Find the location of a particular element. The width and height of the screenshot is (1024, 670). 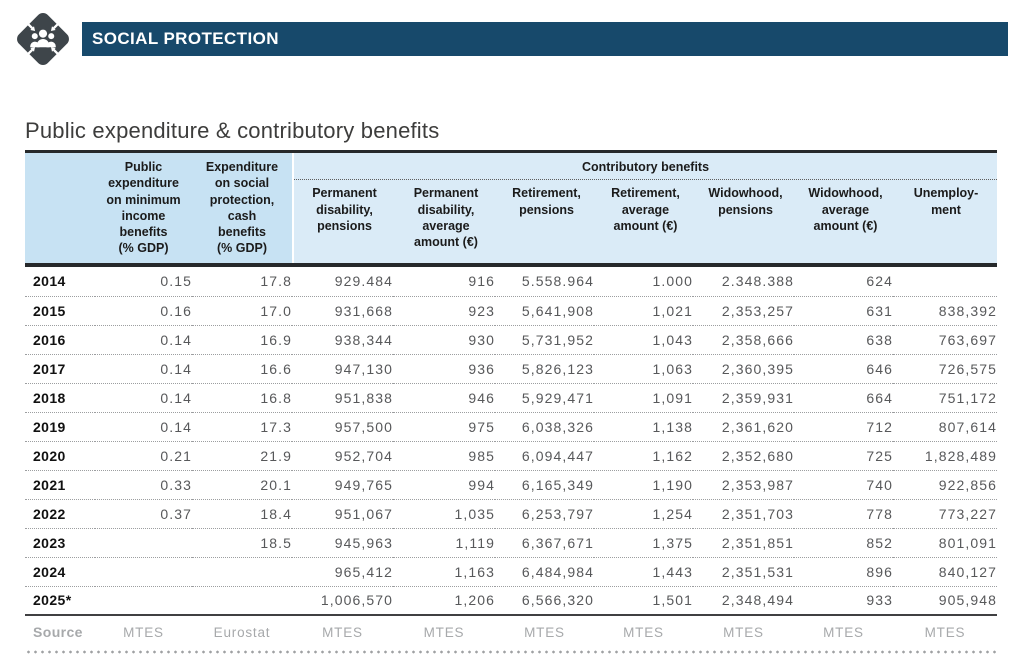

value-cell: 945,963 is located at coordinates (342, 543).